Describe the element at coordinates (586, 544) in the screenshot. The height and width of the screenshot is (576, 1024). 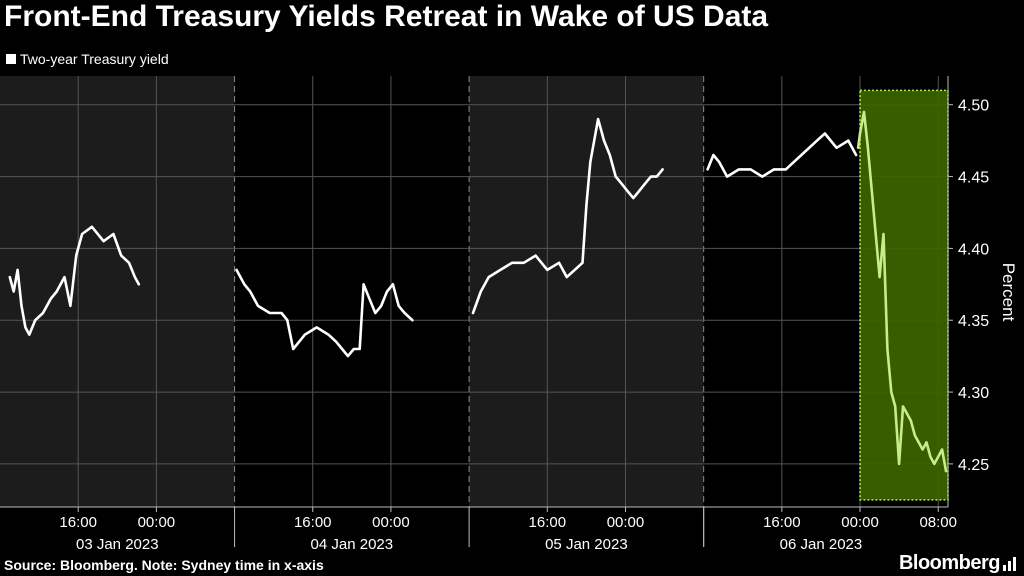
I see `x-date-label: 05 Jan 2023` at that location.